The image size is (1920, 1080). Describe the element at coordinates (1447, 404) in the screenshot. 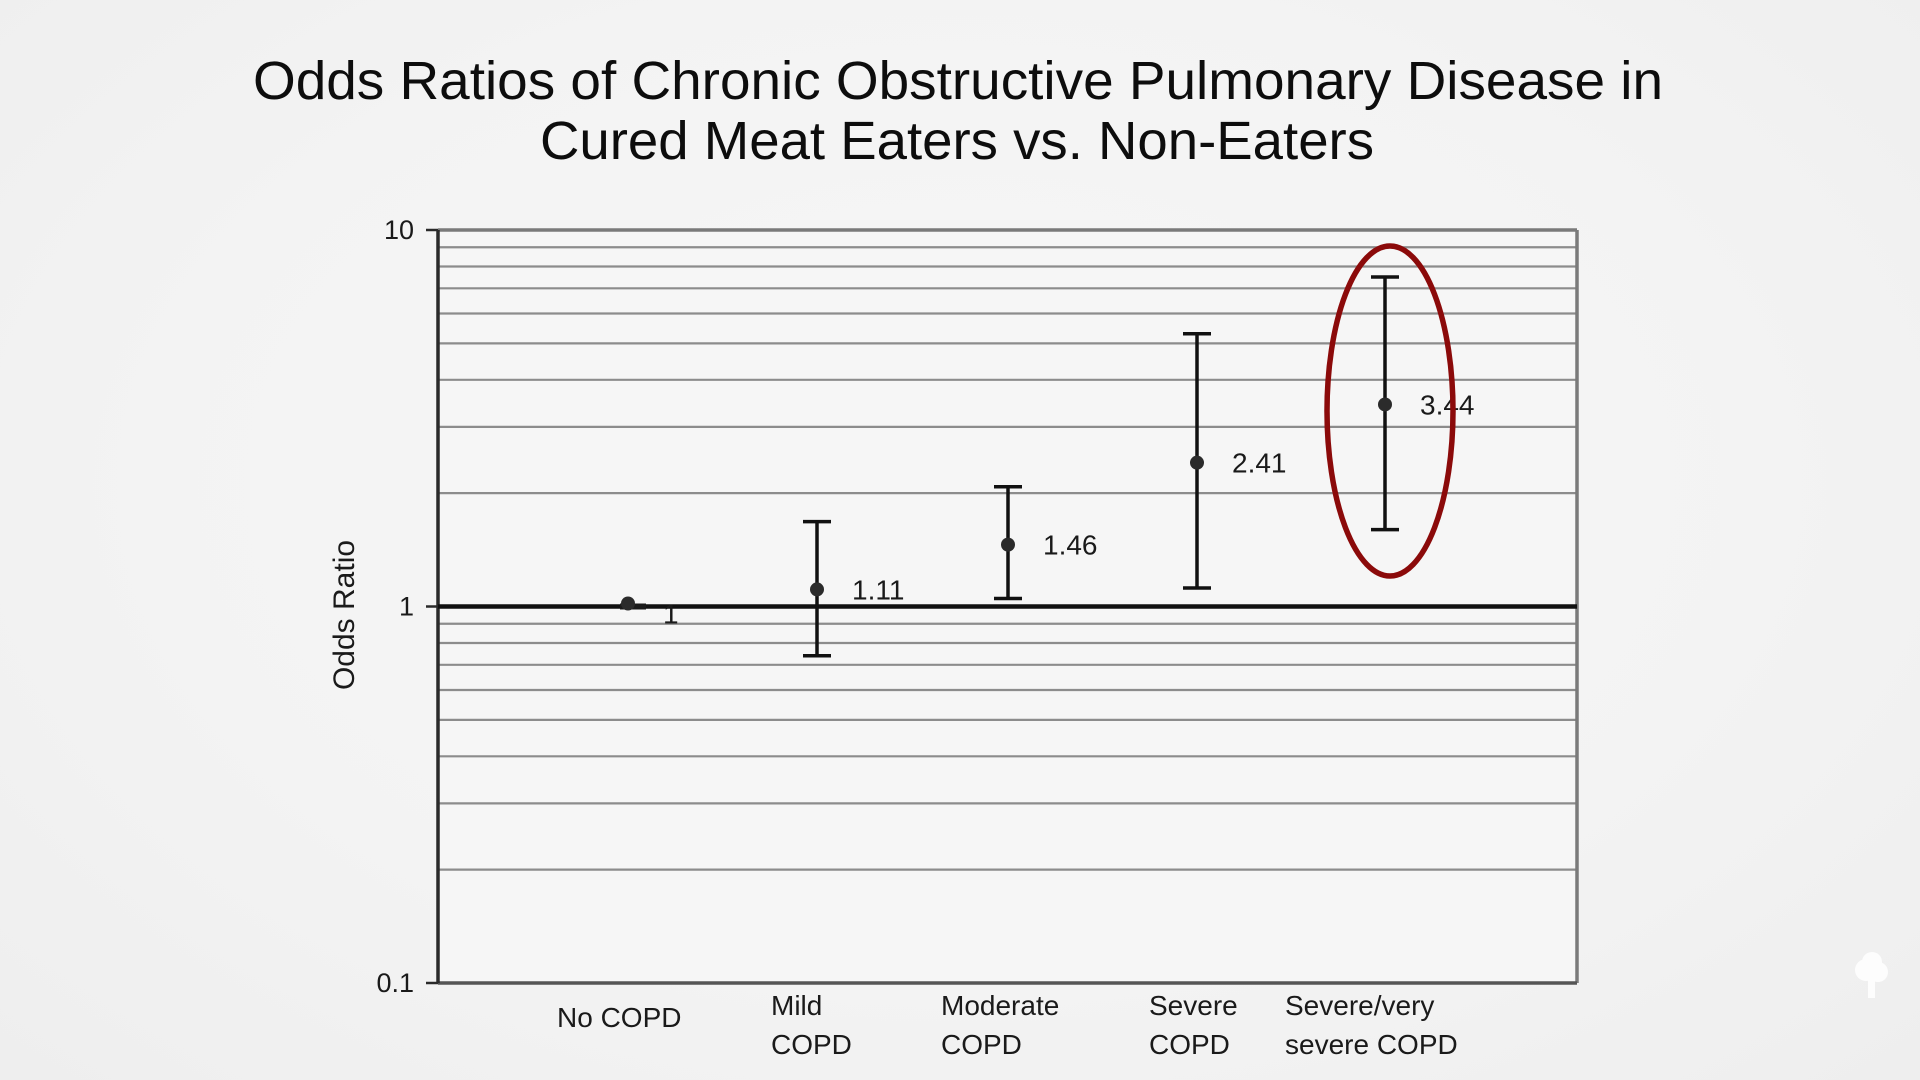

I see `data-label: 3.44` at that location.